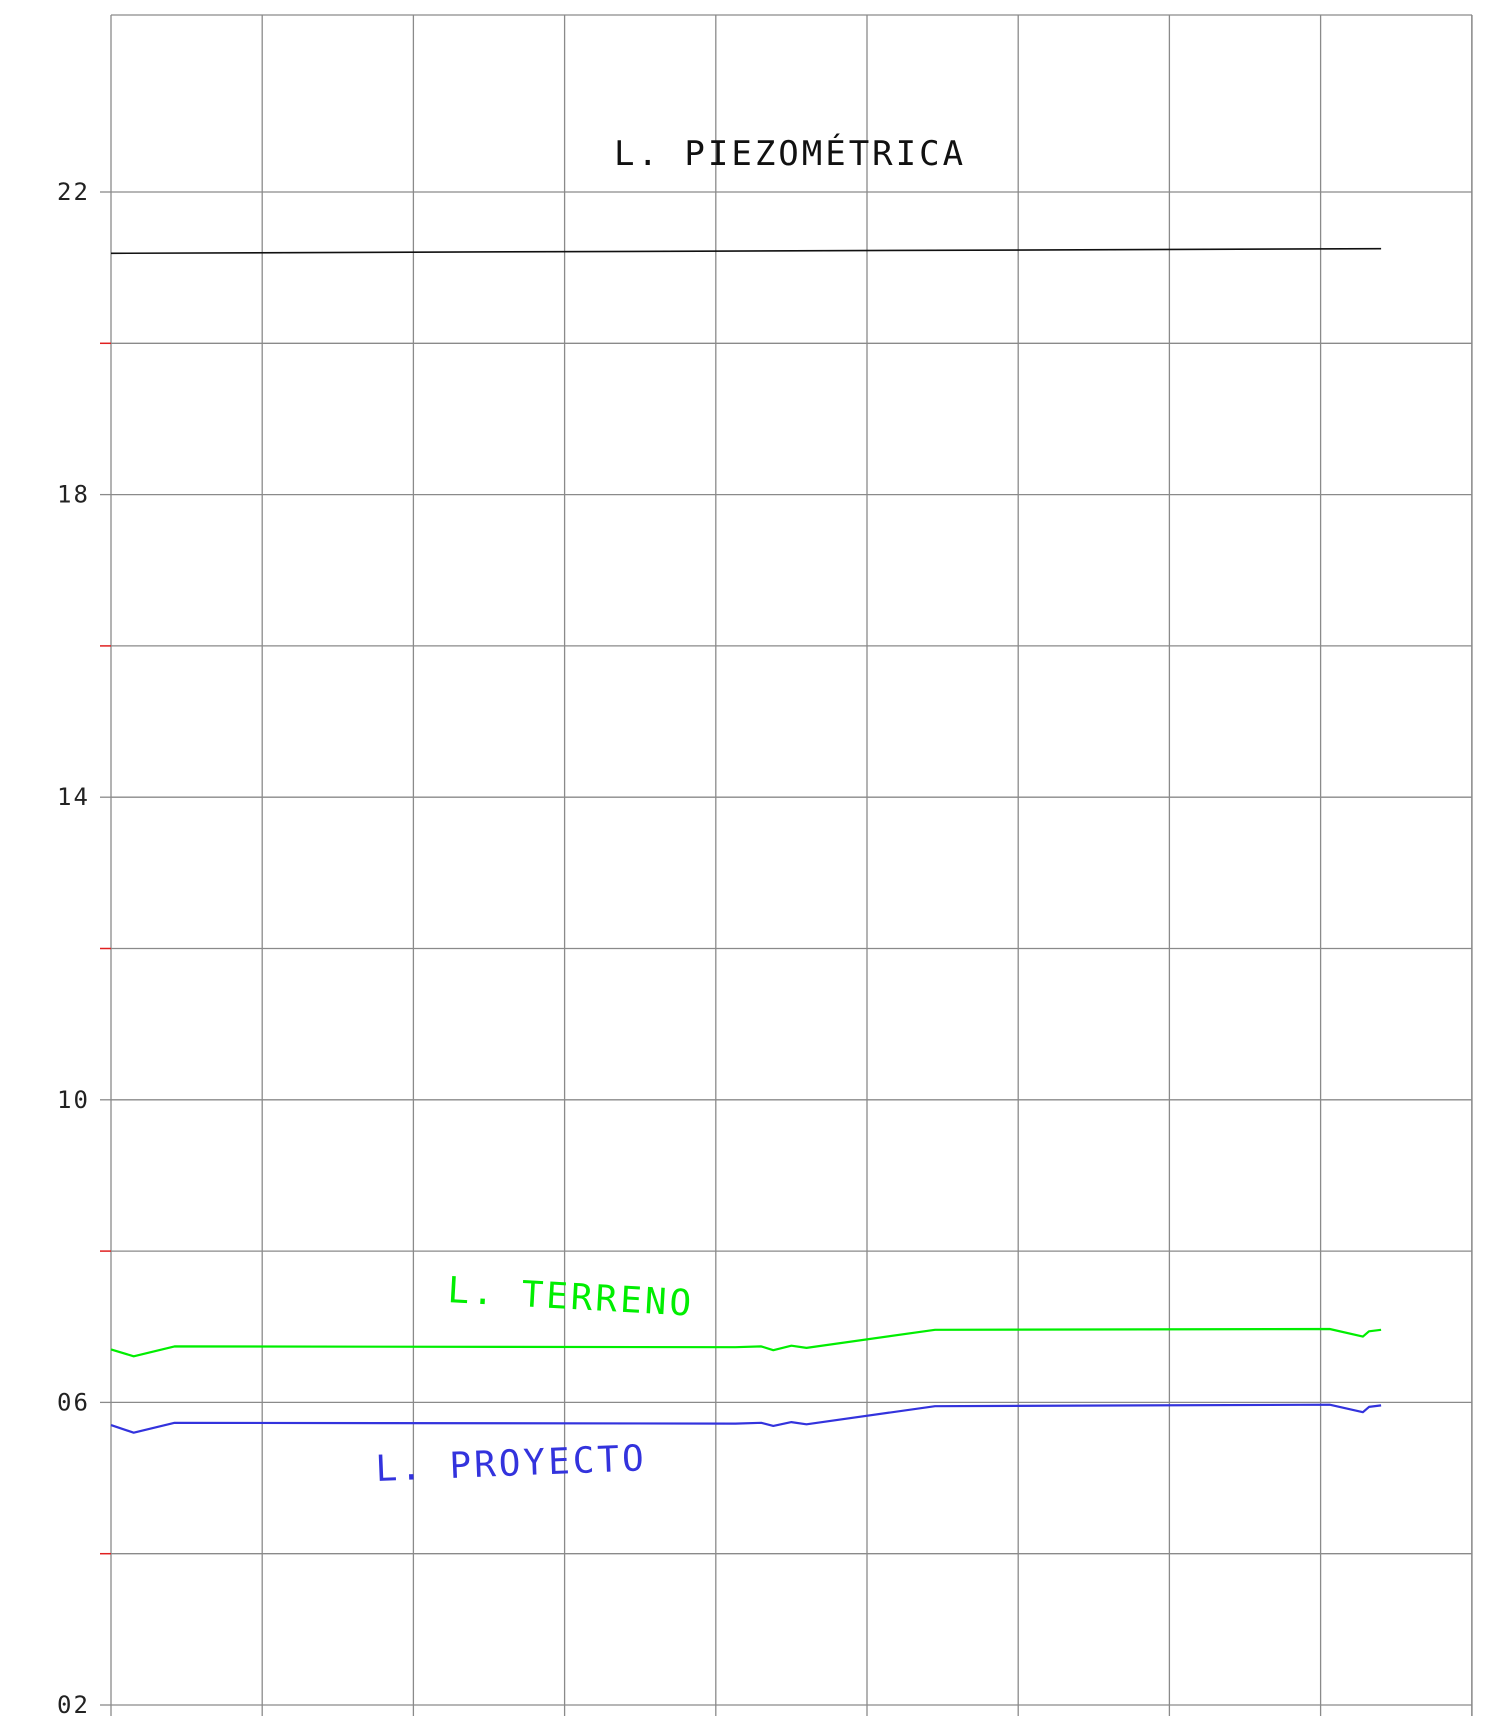 This screenshot has height=1721, width=1501. I want to click on series-annotation: L. TERRENO, so click(570, 1297).